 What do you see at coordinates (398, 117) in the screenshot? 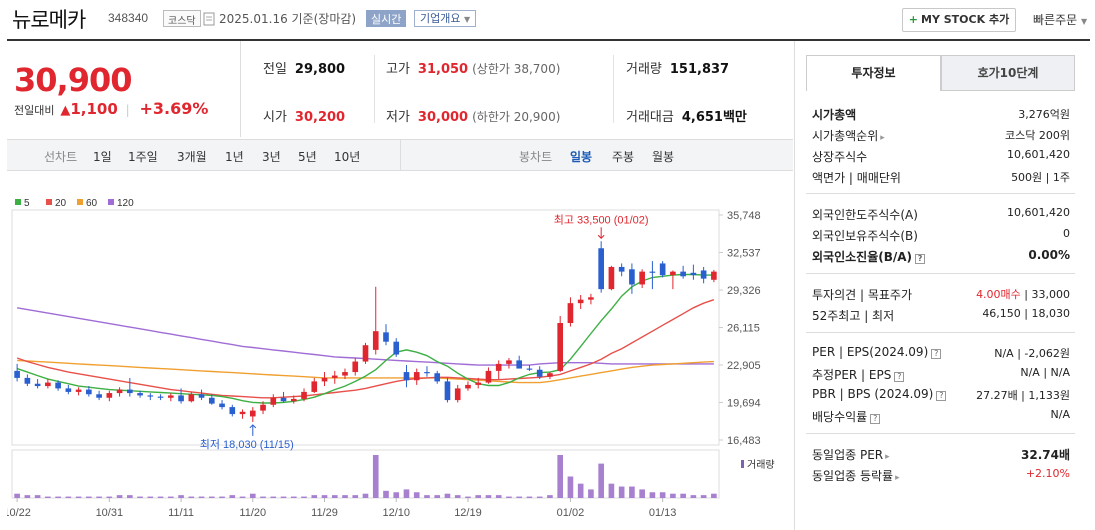
I see `low-label: 저가` at bounding box center [398, 117].